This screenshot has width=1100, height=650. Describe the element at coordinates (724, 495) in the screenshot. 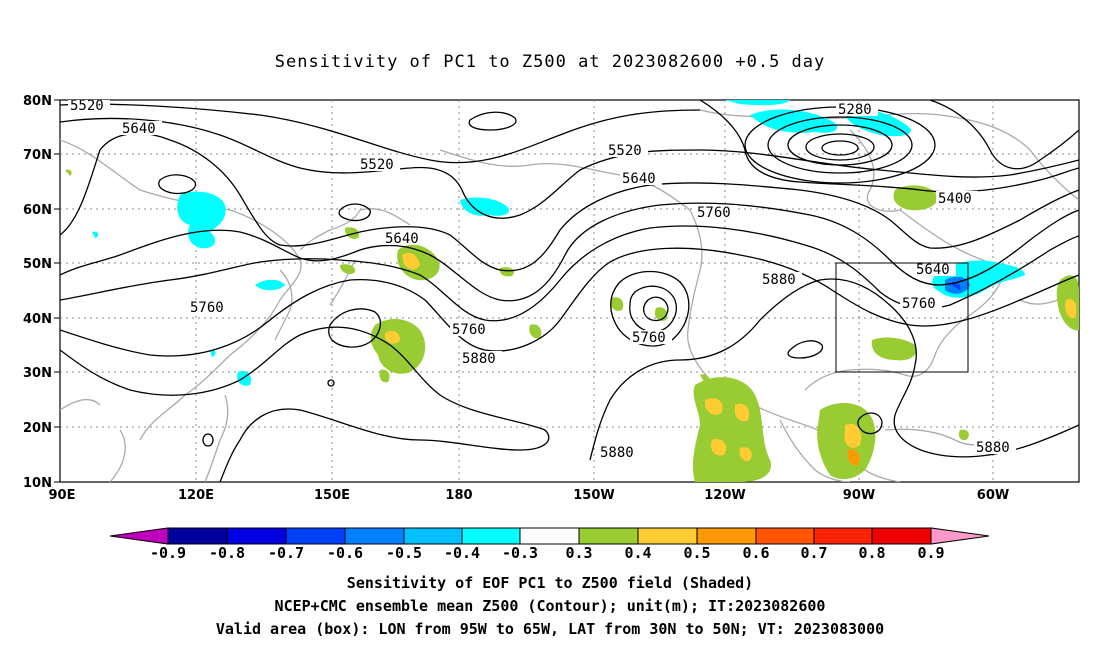

I see `lon-label: 120W` at that location.